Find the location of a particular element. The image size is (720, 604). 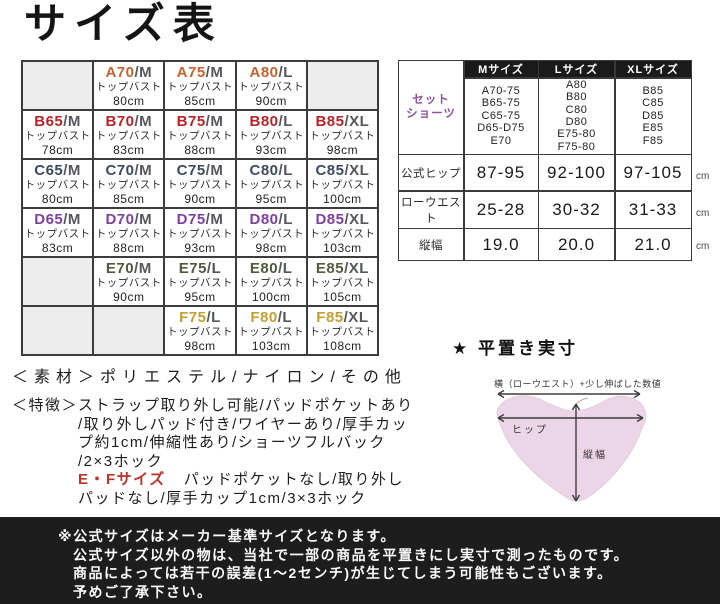

page-title: サイズ表 is located at coordinates (123, 23).